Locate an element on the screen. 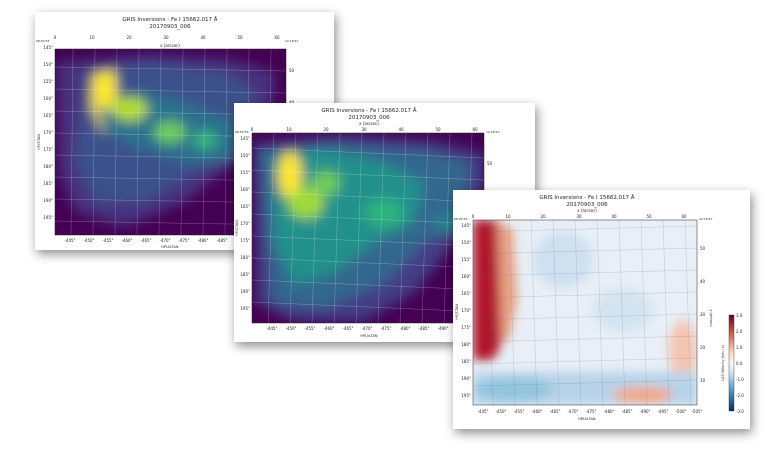 This screenshot has width=768, height=456. chart-3-x-tick-10: -495° is located at coordinates (662, 411).